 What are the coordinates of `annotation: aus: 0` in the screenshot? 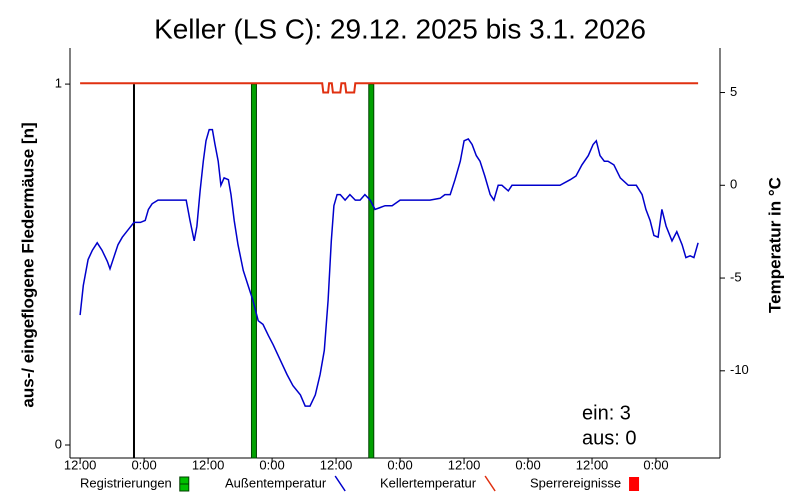 It's located at (609, 438).